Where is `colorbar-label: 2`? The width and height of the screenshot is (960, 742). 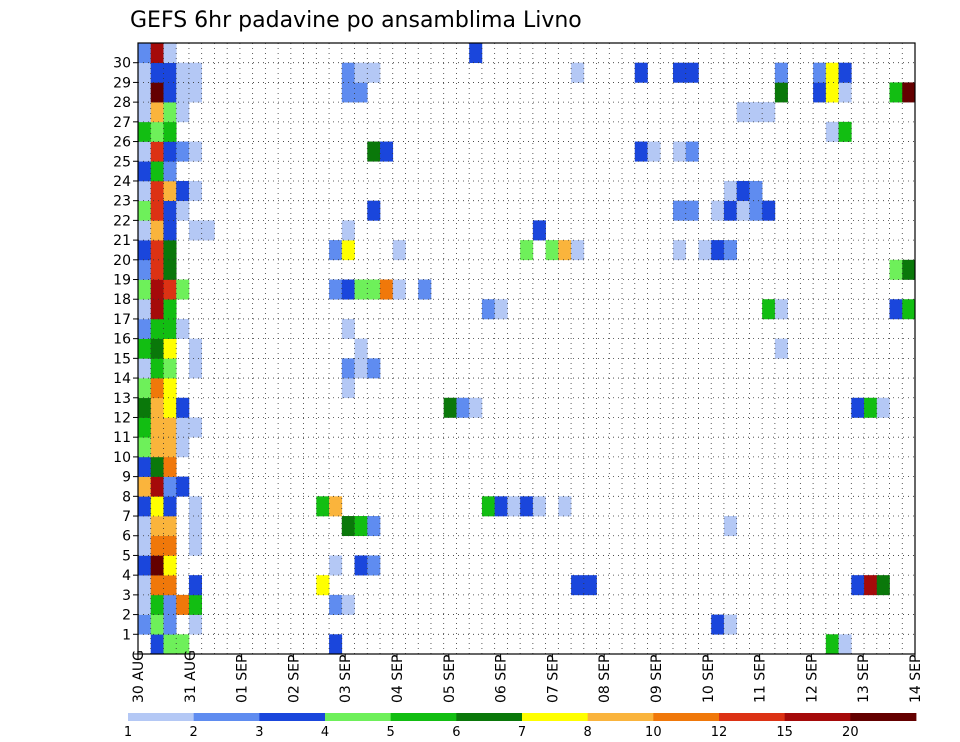 colorbar-label: 2 is located at coordinates (194, 732).